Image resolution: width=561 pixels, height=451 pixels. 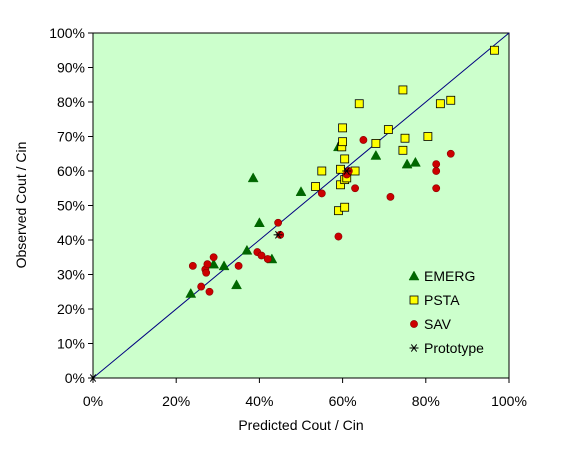 What do you see at coordinates (414, 300) in the screenshot?
I see `legend-psta-marker` at bounding box center [414, 300].